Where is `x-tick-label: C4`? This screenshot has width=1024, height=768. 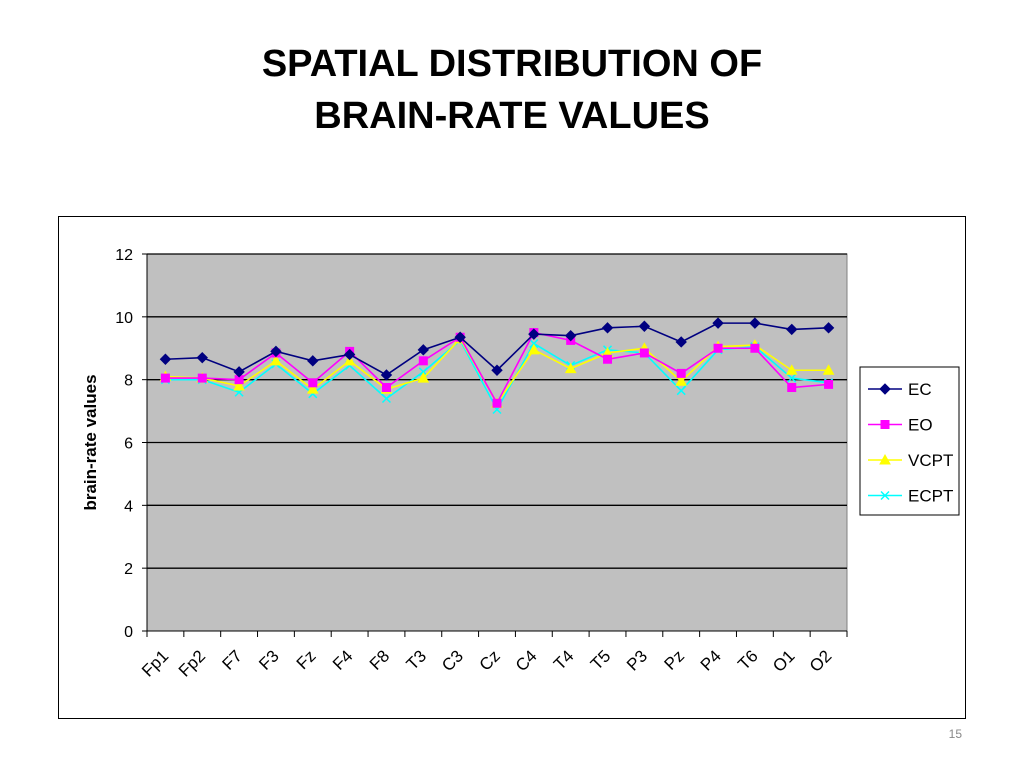
x-tick-label: C4 is located at coordinates (526, 660).